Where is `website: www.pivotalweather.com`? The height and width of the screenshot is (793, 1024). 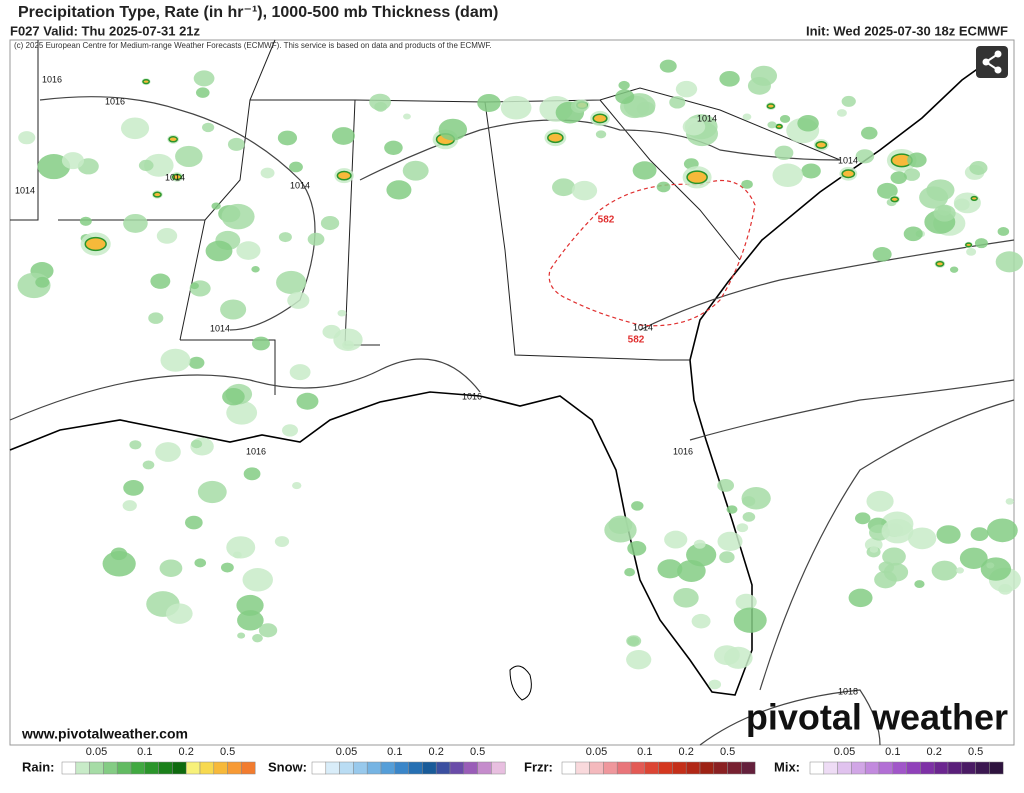 website: www.pivotalweather.com is located at coordinates (104, 734).